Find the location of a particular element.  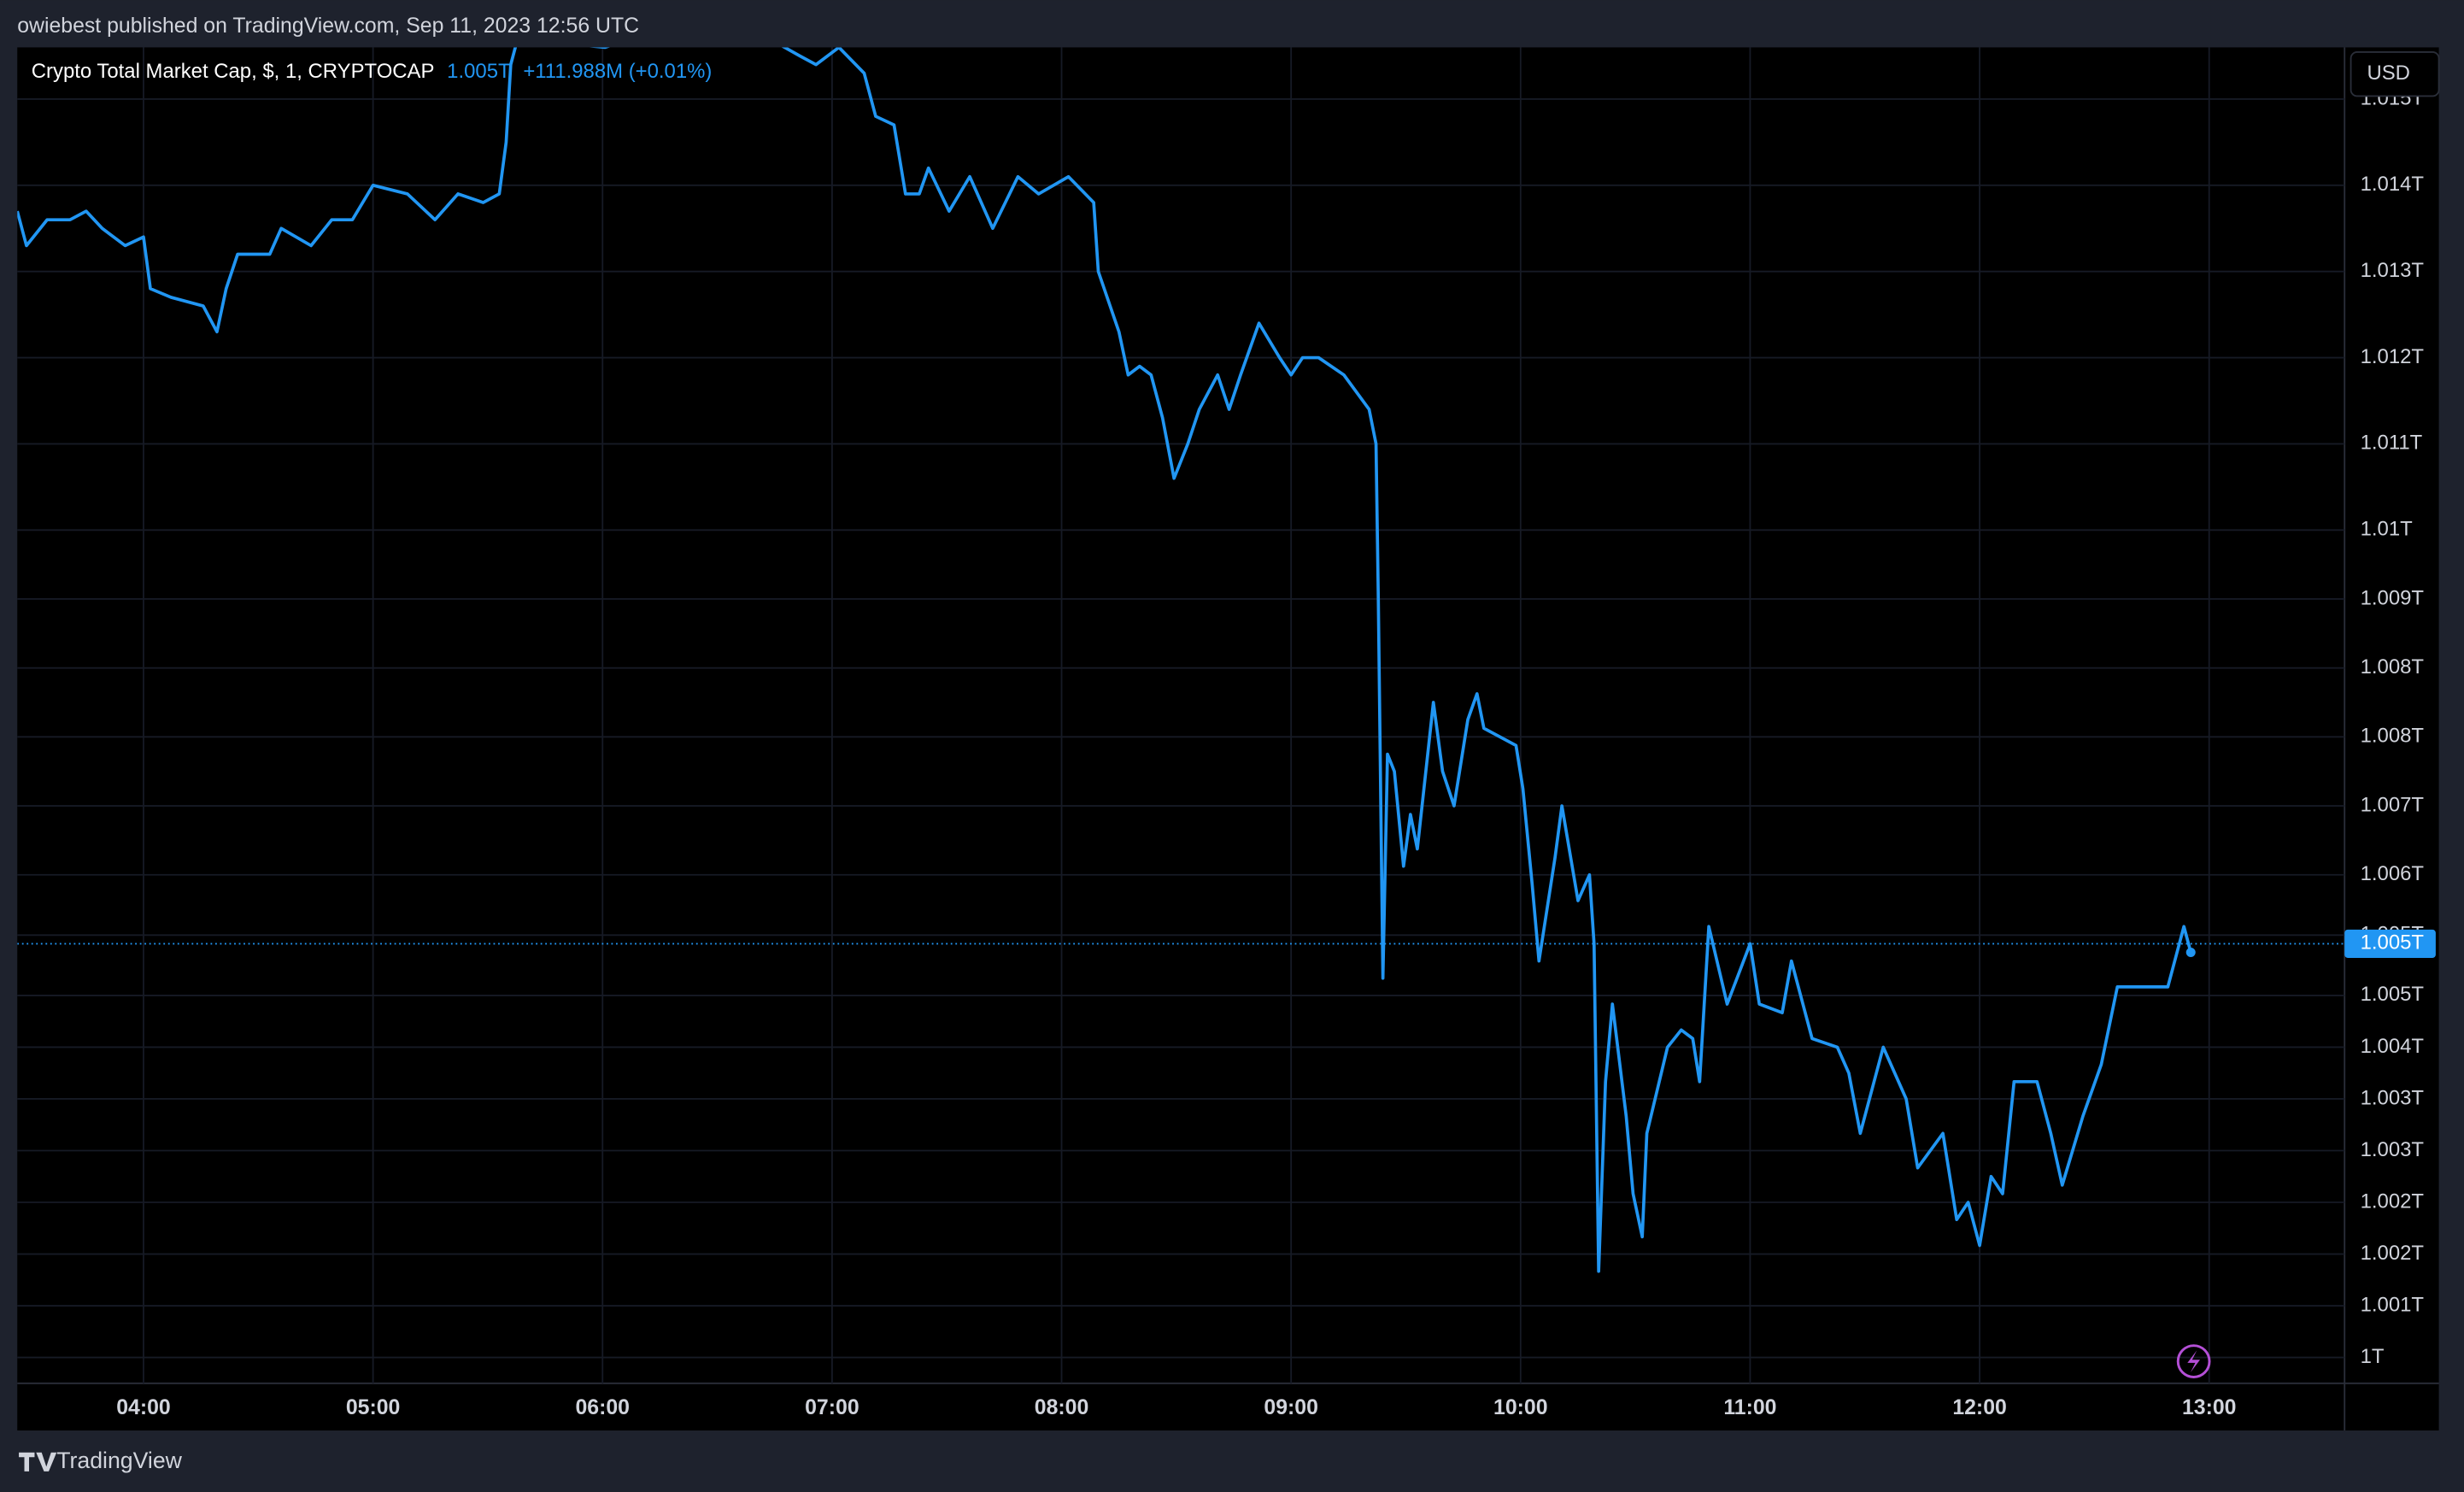

x-tick-label: 11:00 is located at coordinates (1749, 1407).